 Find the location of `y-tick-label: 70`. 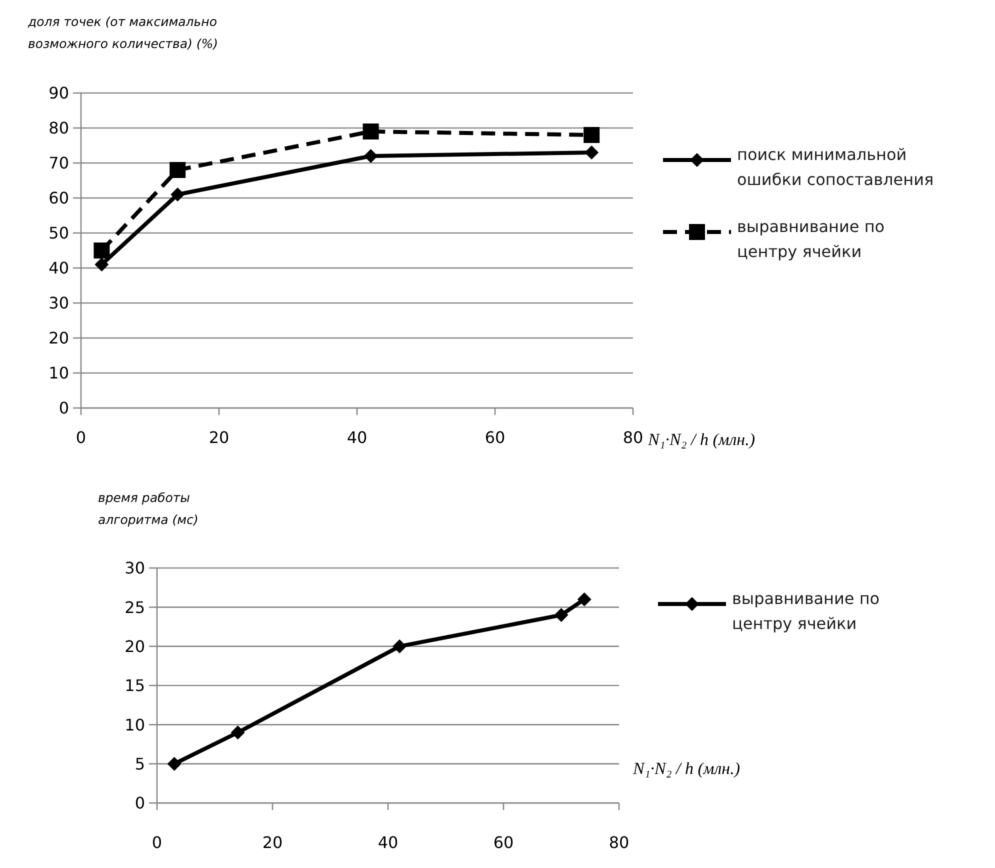

y-tick-label: 70 is located at coordinates (58, 163).